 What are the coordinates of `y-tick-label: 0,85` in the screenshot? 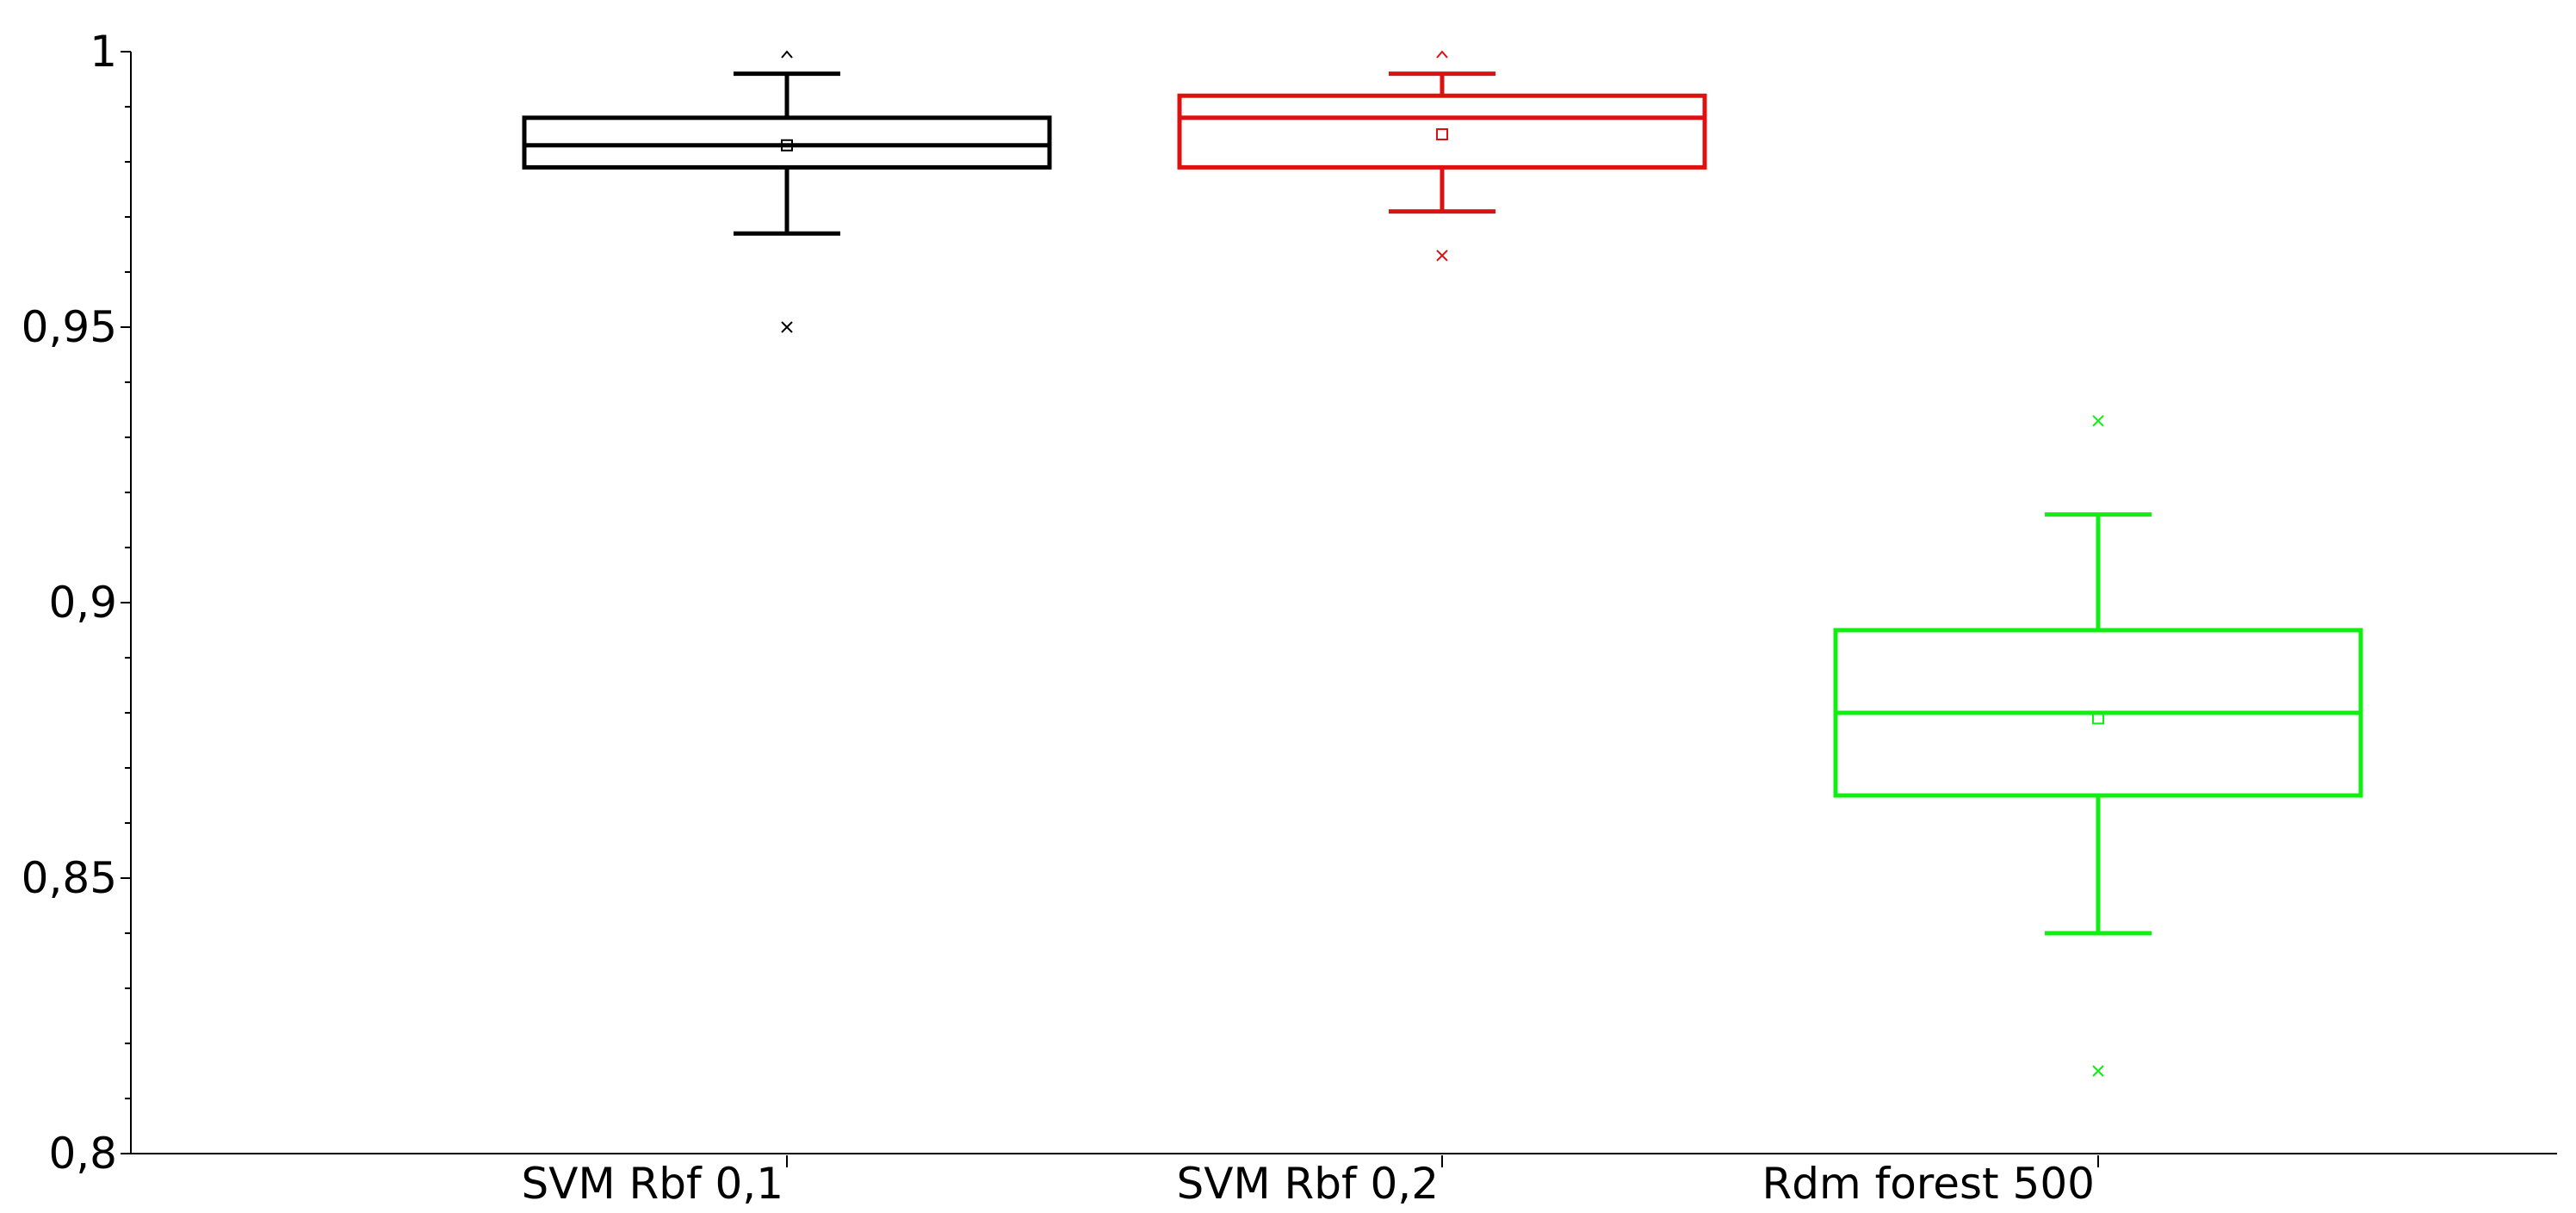 It's located at (69, 878).